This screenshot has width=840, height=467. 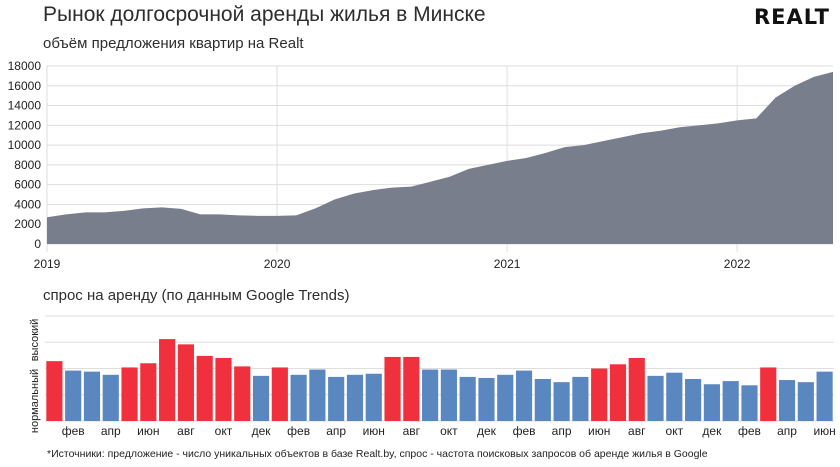 I want to click on area-y-tick-label: 16000, so click(x=25, y=86).